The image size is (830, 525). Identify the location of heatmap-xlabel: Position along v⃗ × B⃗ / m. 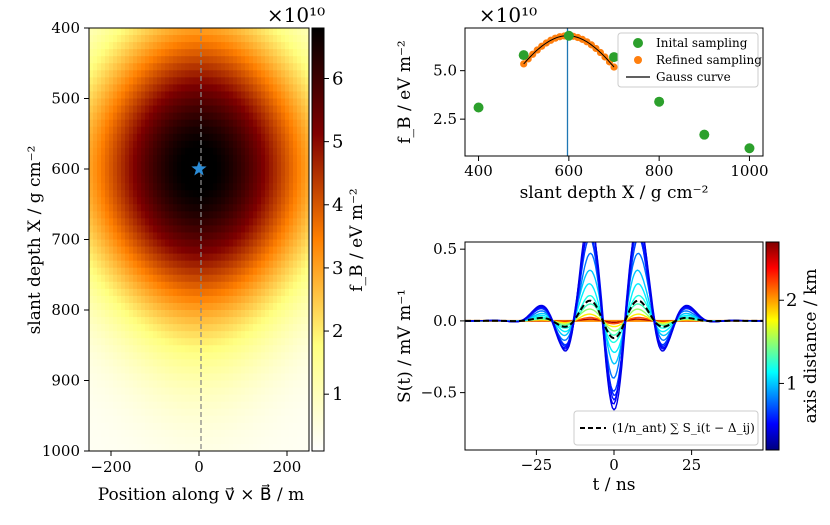
(201, 494).